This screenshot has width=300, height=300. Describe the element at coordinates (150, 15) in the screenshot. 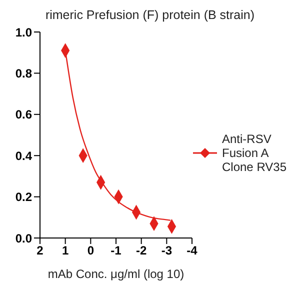

I see `chart-title: rimeric Prefusion (F) protein (B strain)` at that location.